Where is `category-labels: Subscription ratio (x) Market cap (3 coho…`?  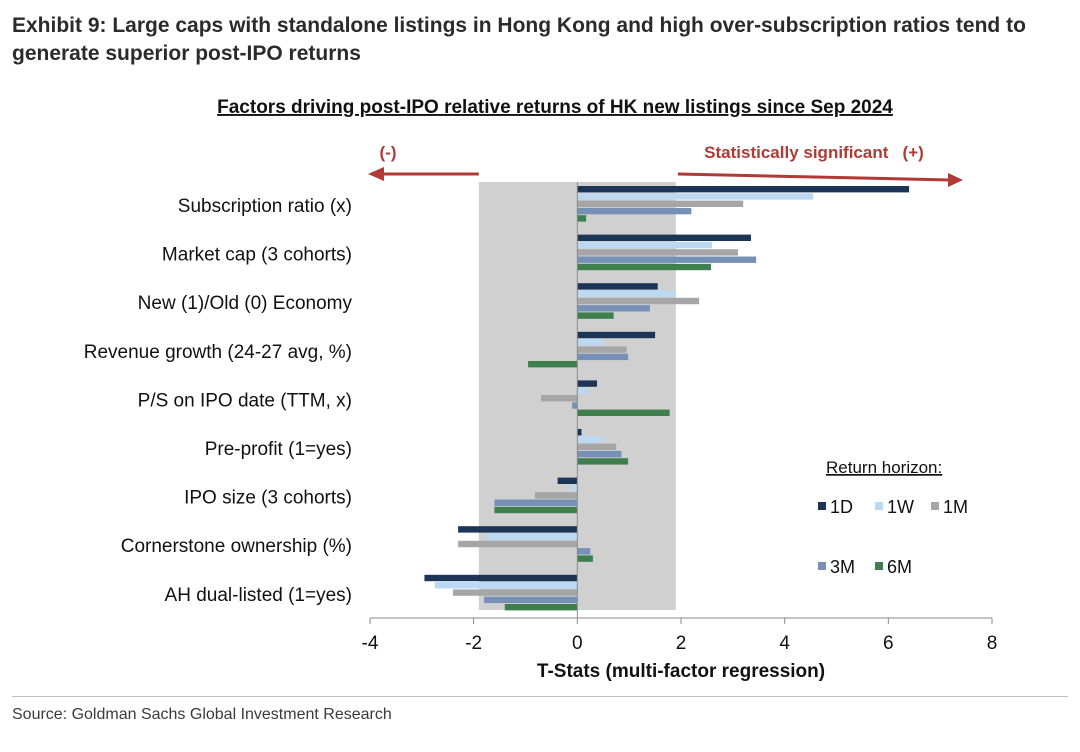
category-labels: Subscription ratio (x) Market cap (3 coho… is located at coordinates (218, 401).